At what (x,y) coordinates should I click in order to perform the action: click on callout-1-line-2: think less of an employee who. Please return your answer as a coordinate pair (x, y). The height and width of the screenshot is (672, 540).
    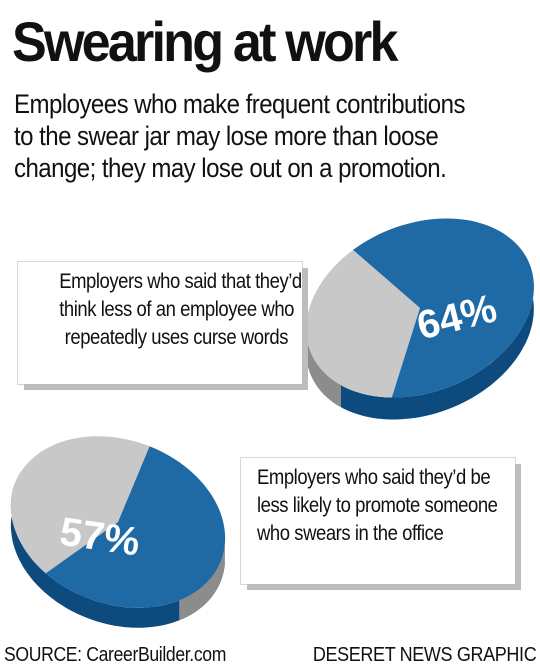
    Looking at the image, I should click on (177, 309).